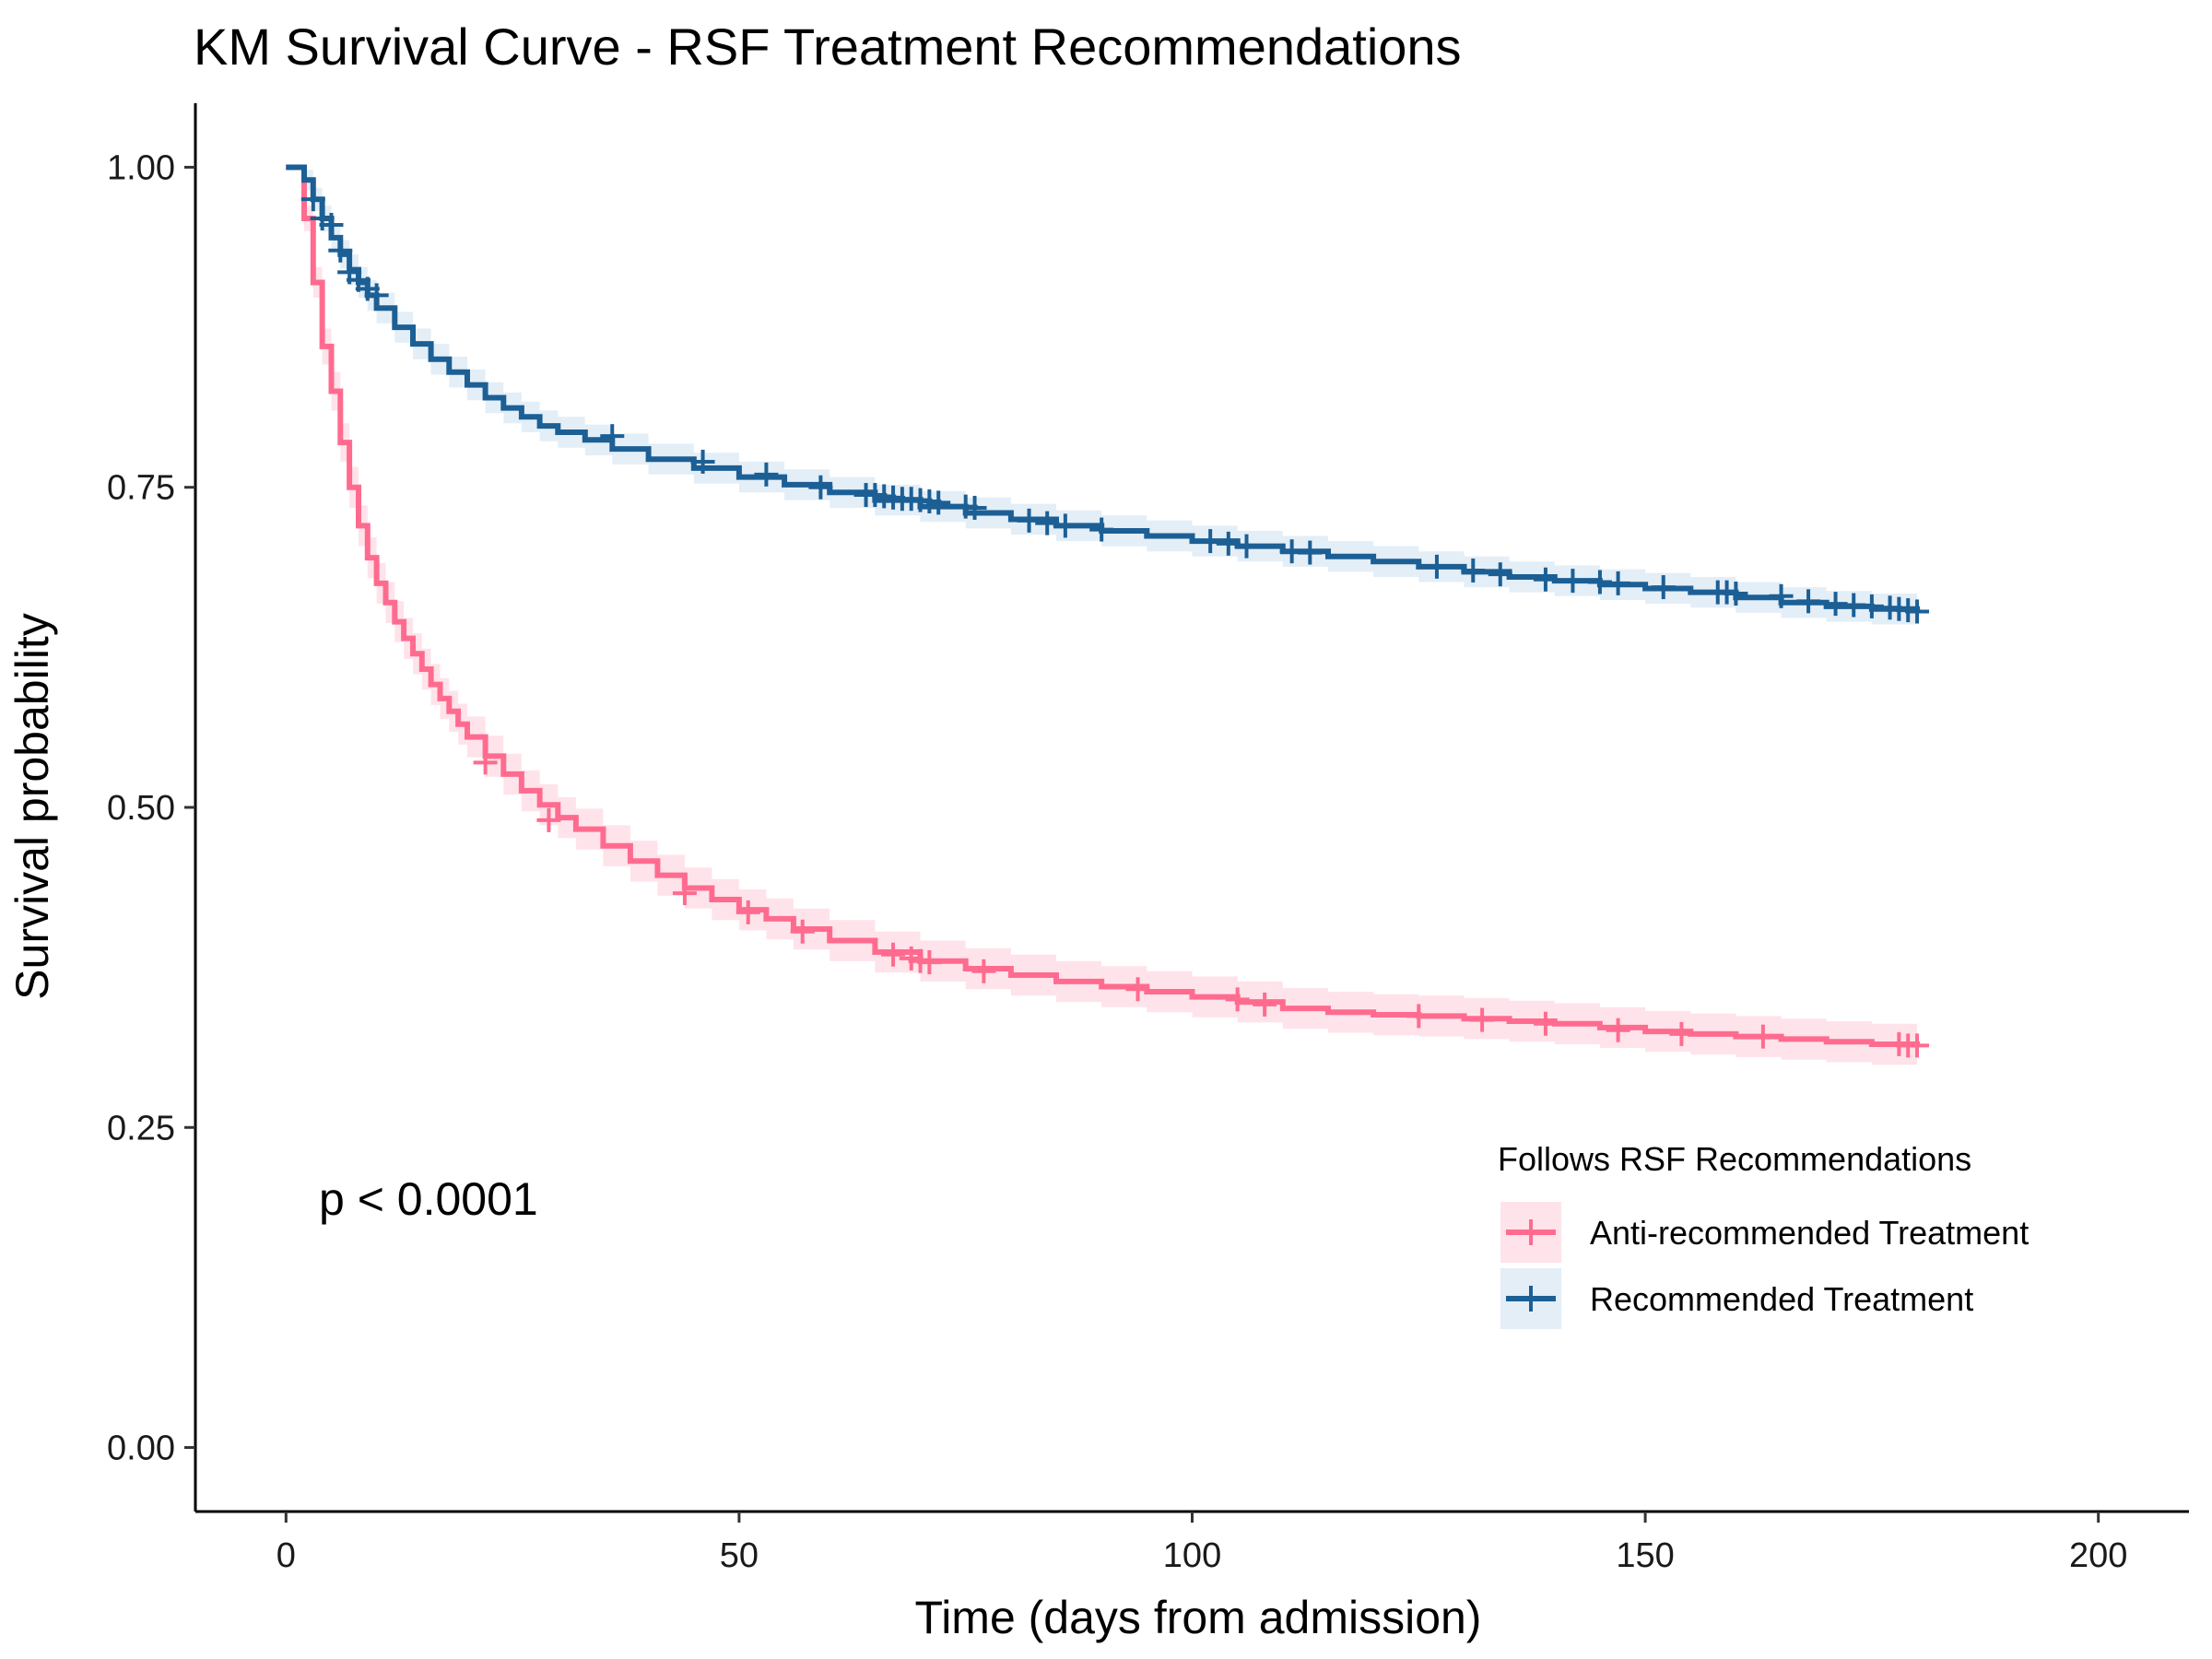 This screenshot has width=2212, height=1659. What do you see at coordinates (2098, 1555) in the screenshot?
I see `x-tick-label: 200` at bounding box center [2098, 1555].